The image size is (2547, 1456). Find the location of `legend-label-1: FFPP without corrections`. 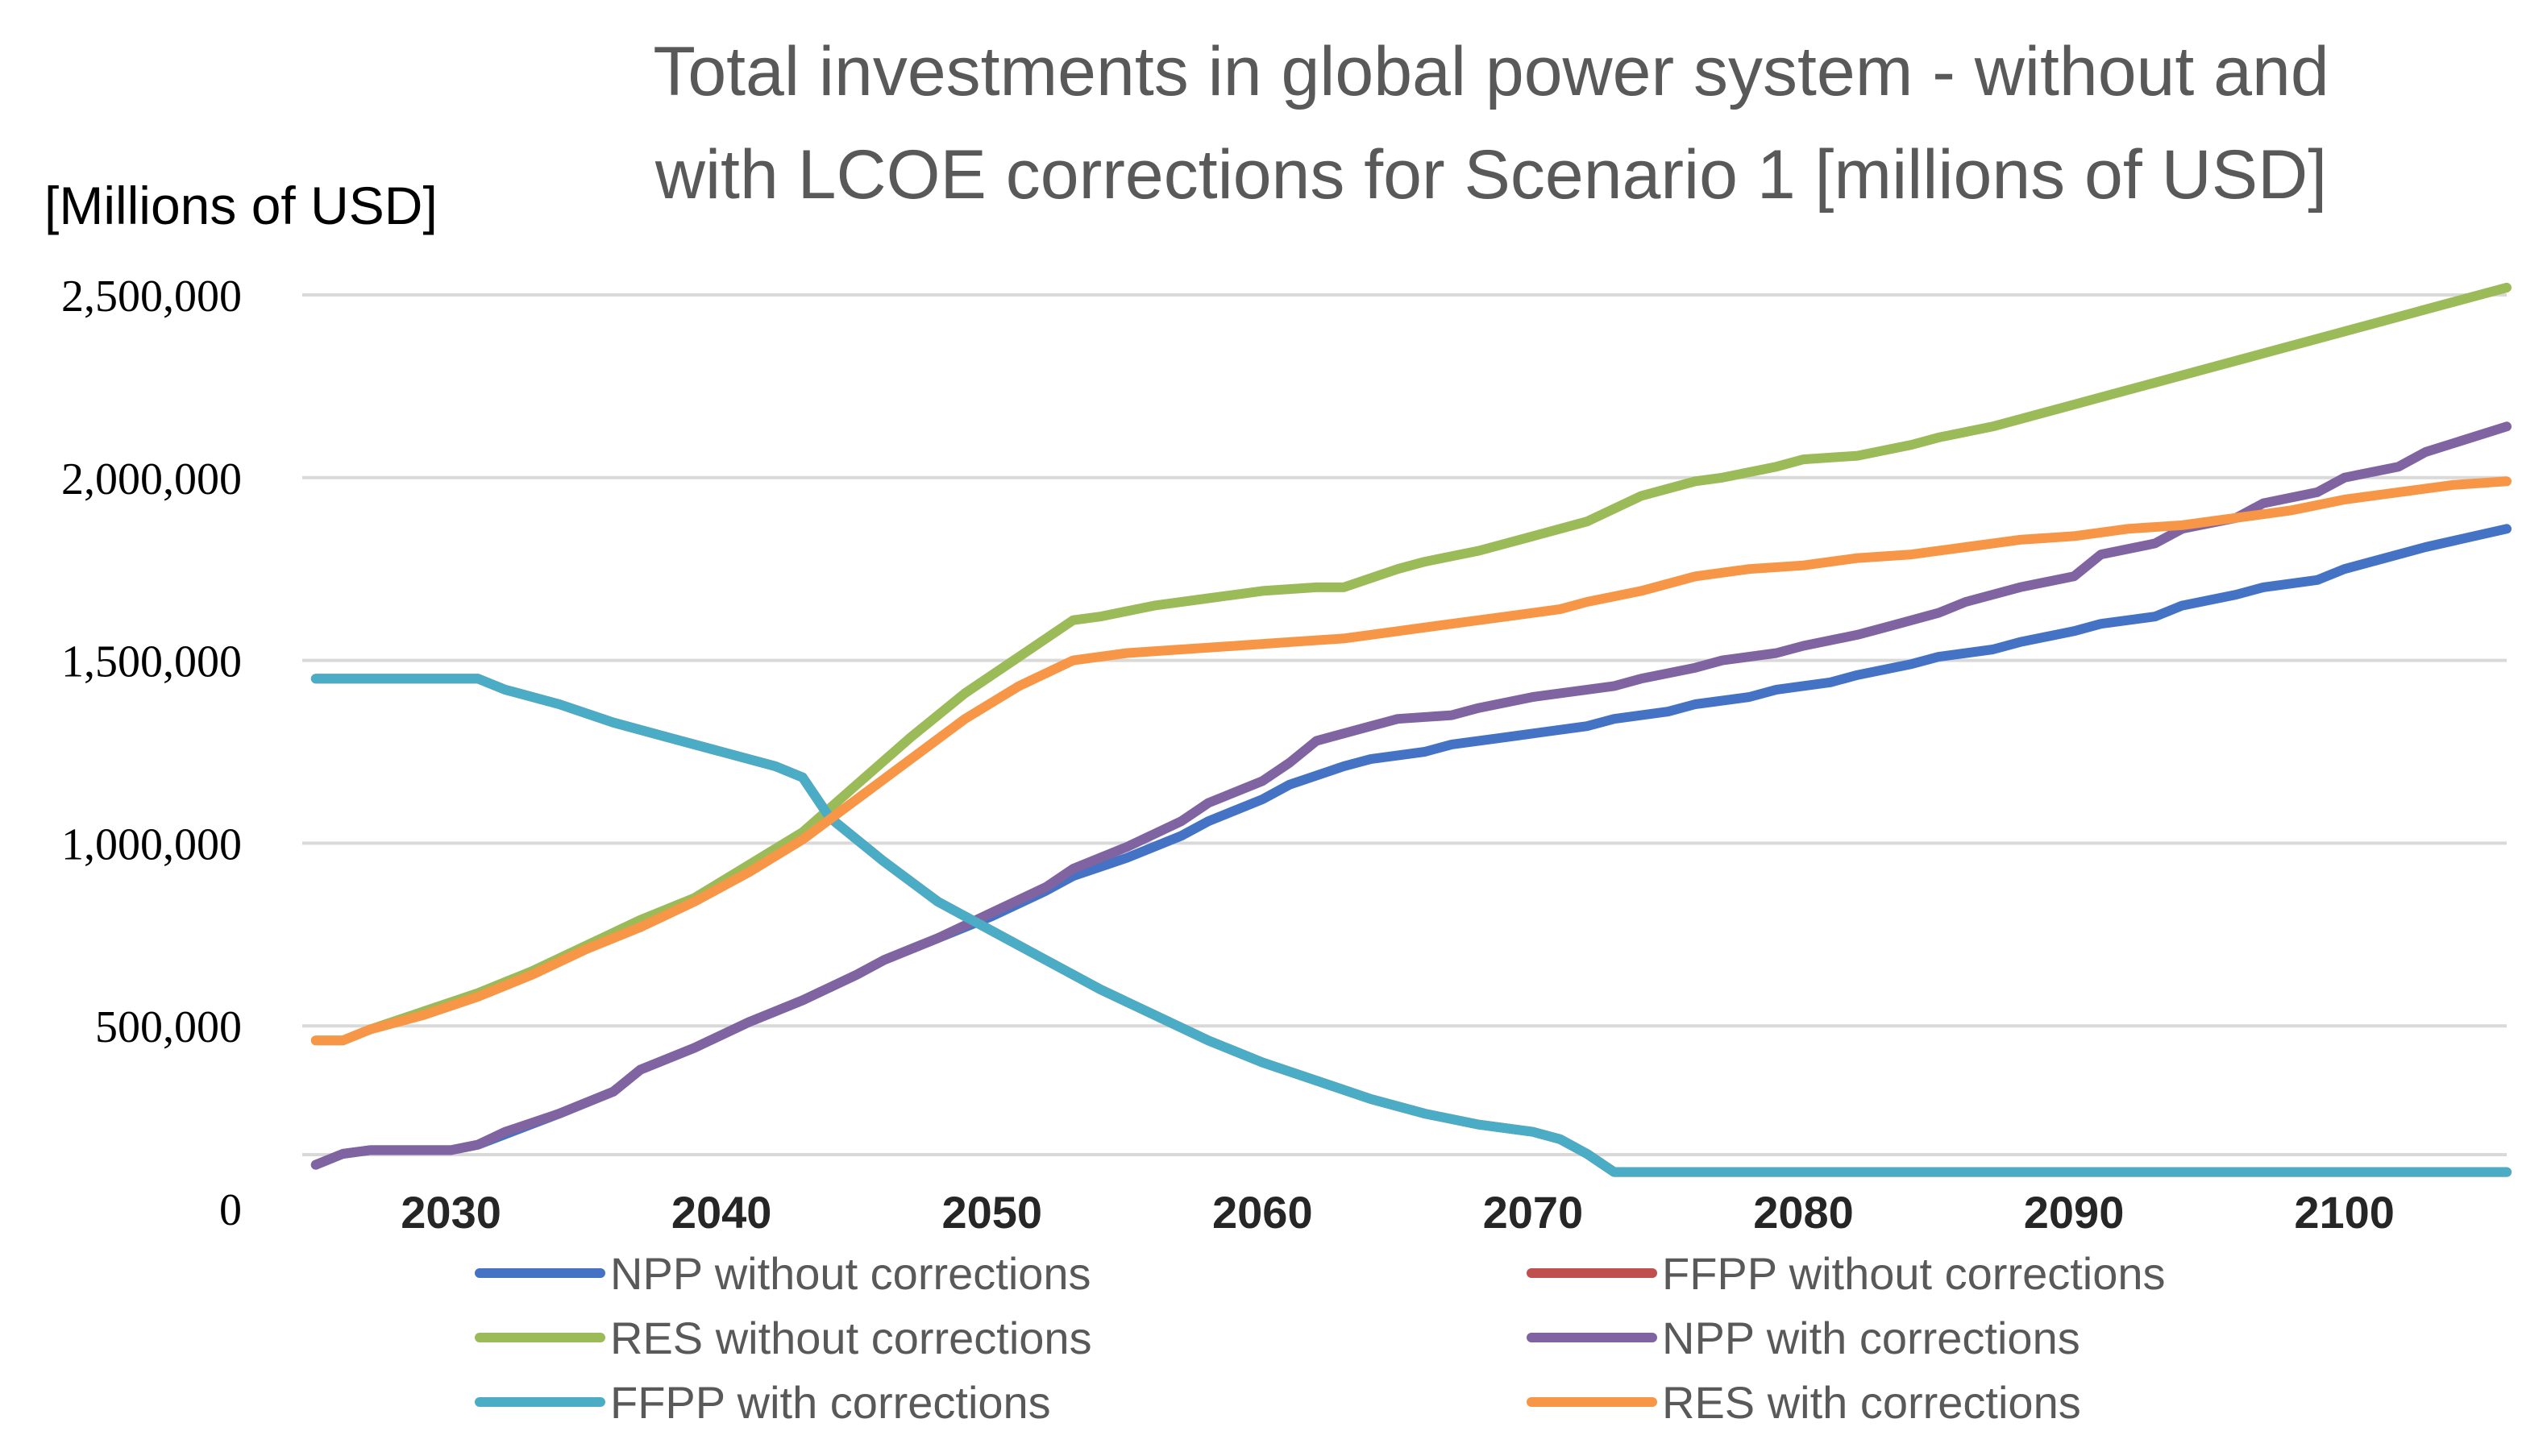

legend-label-1: FFPP without corrections is located at coordinates (1914, 1273).